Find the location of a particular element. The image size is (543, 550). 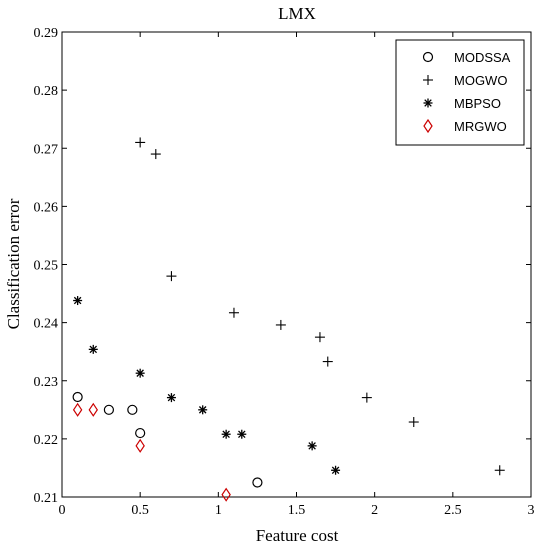

y-tick-label: 0.22 is located at coordinates (46, 440).